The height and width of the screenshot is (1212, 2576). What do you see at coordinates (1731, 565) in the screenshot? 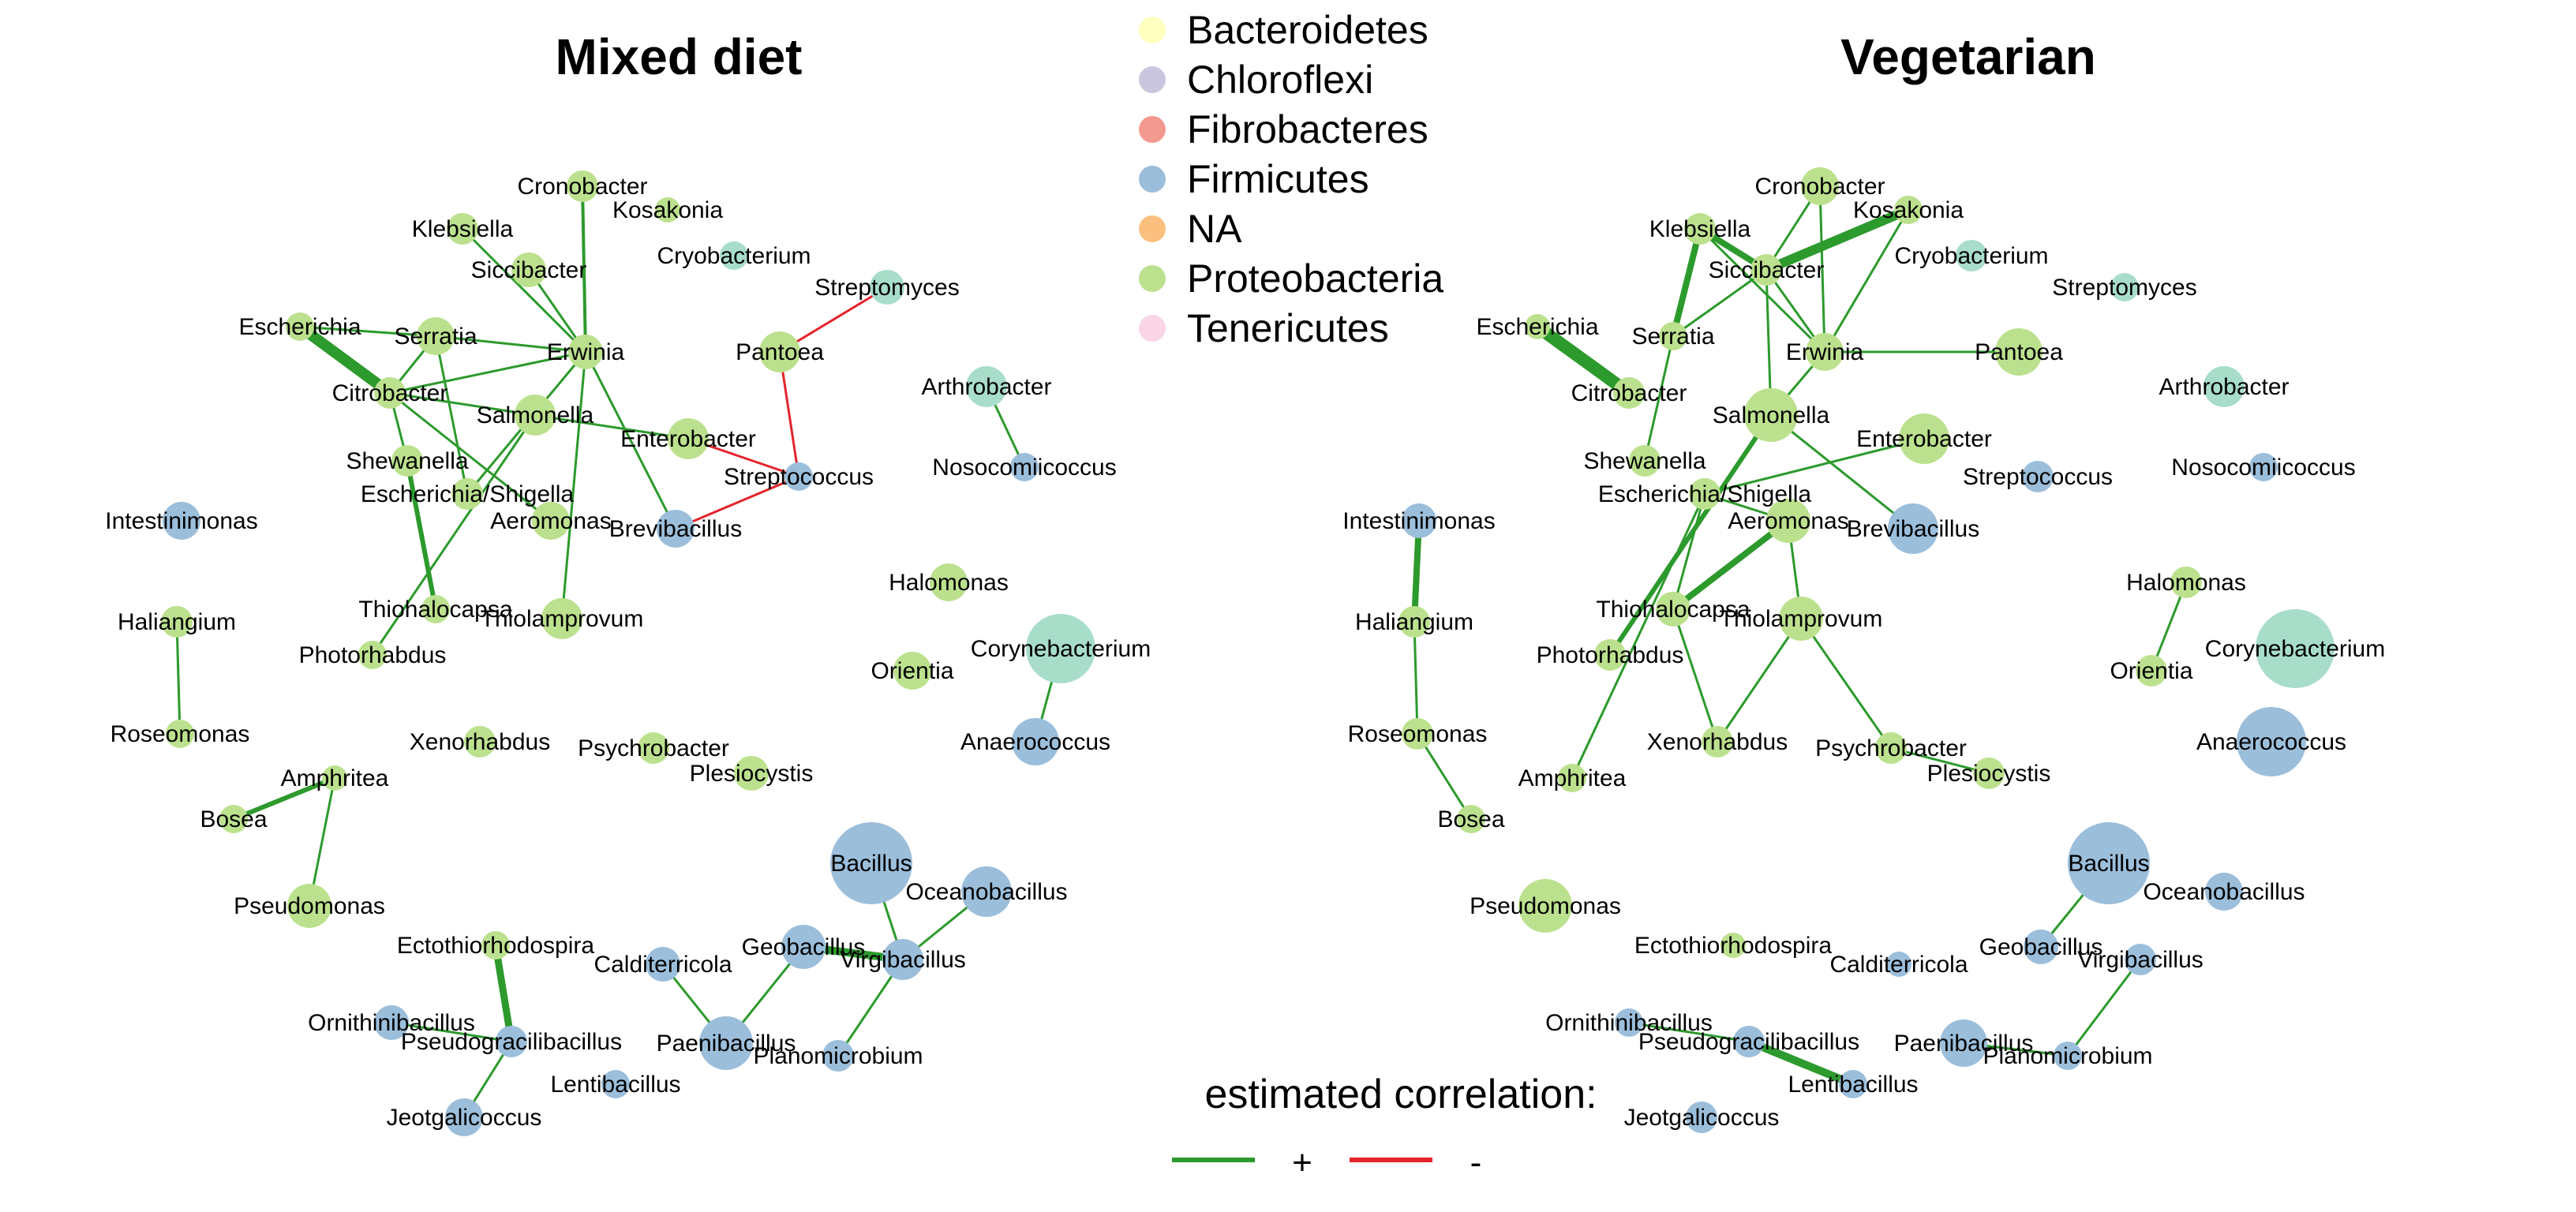
I see `edge-aeromonas-thiohalocapsa` at bounding box center [1731, 565].